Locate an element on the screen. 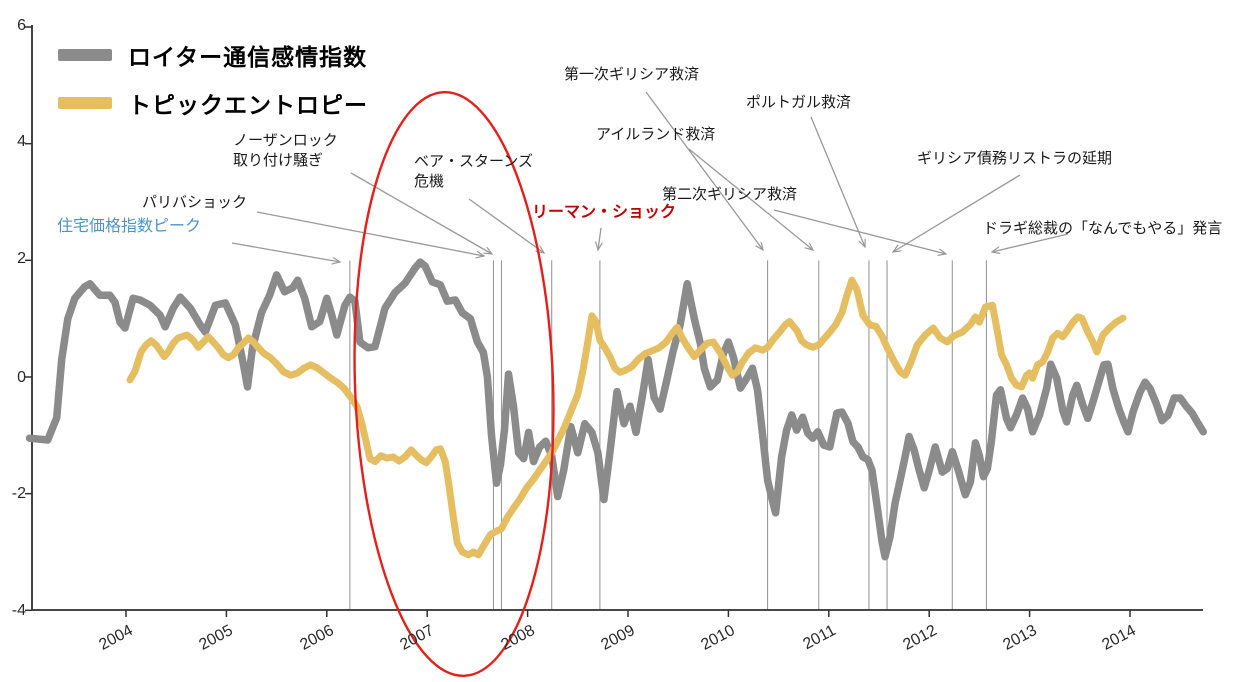 This screenshot has height=682, width=1255. annotation-ireland-bailout: アイルランド救済 is located at coordinates (656, 134).